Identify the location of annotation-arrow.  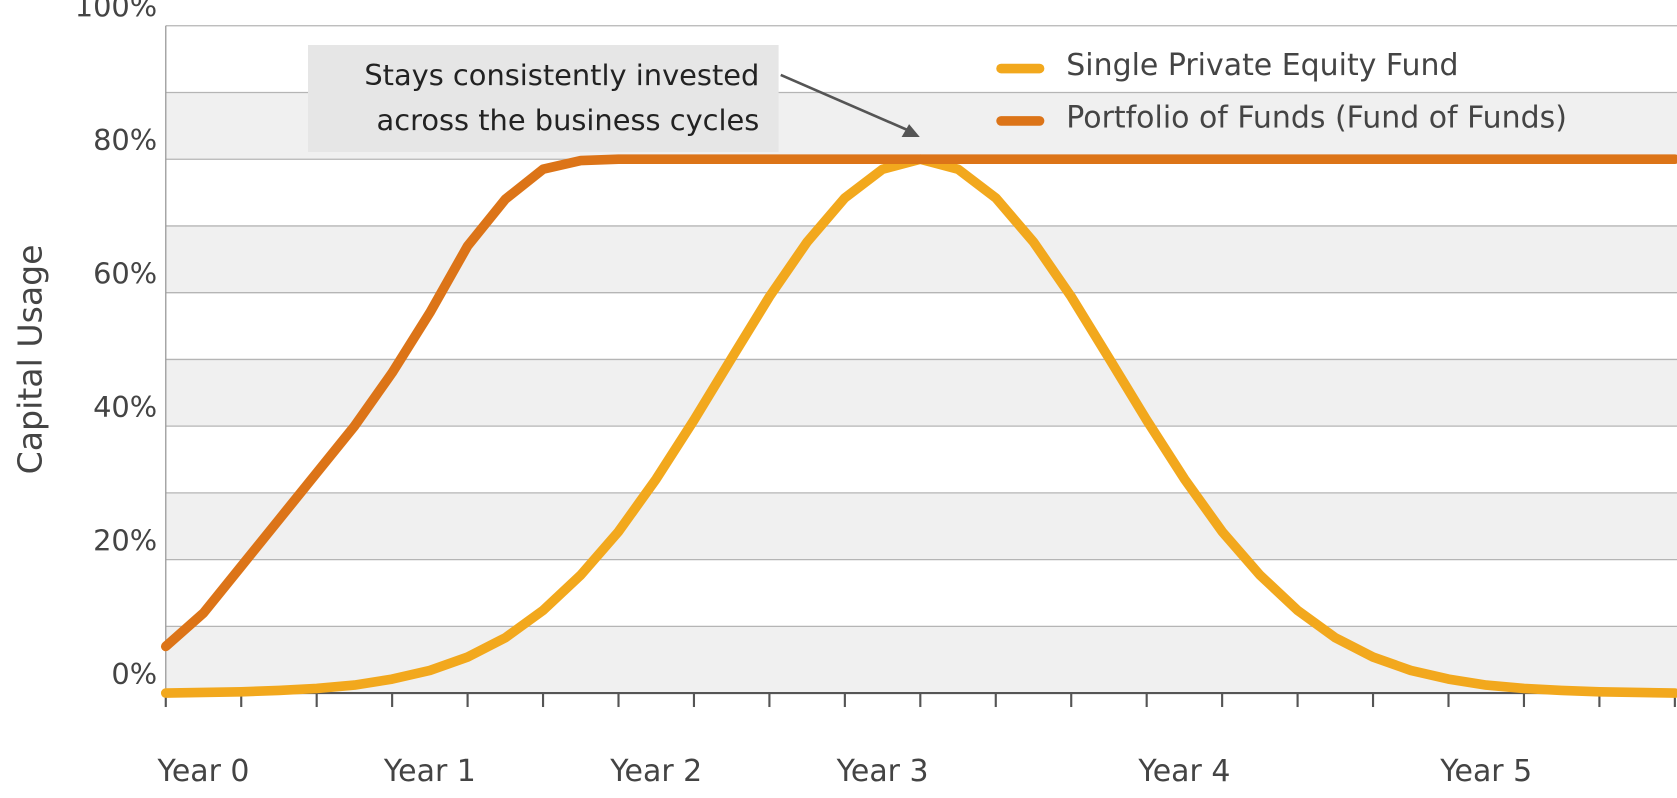
(846, 103).